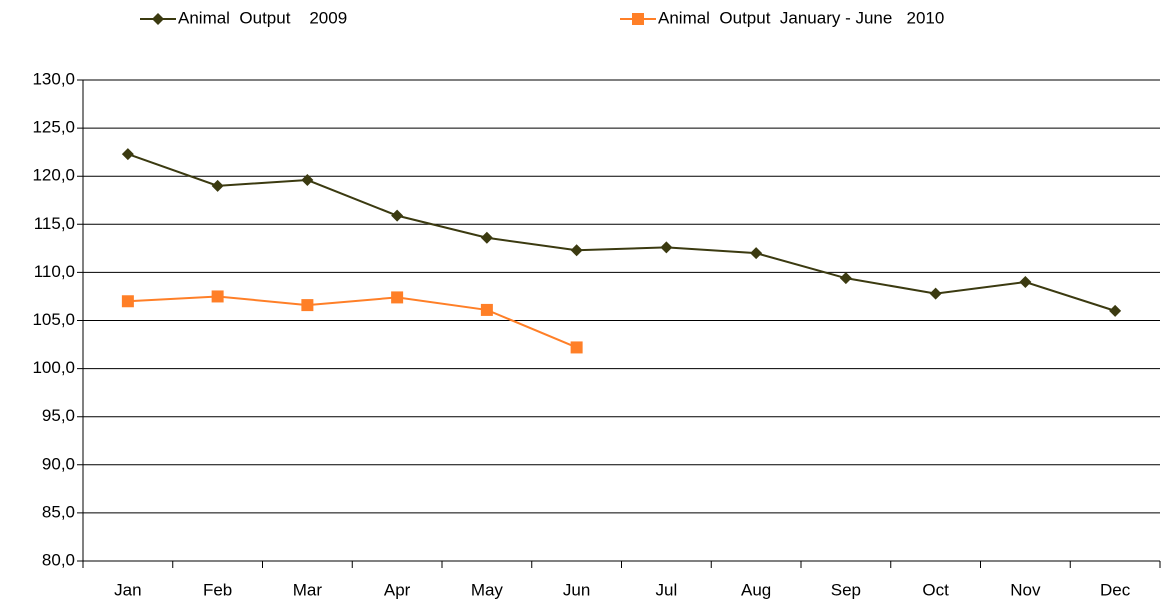  I want to click on x-tick-label: Sep, so click(846, 589).